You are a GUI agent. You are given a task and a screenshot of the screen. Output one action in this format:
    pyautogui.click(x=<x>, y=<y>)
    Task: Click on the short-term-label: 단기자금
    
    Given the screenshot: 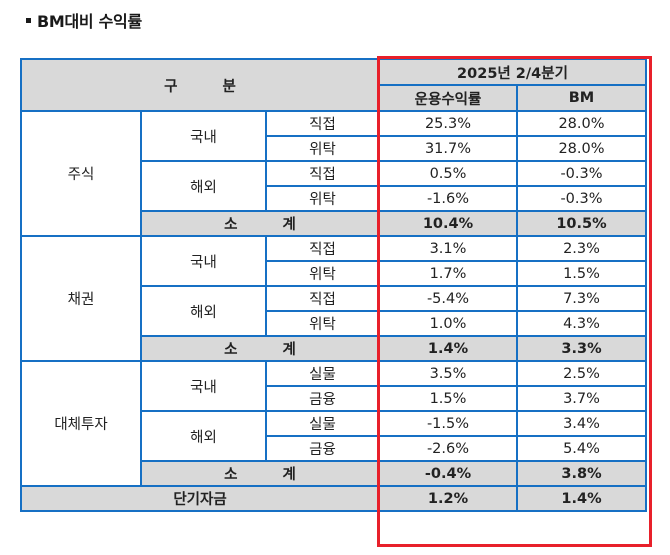 What is the action you would take?
    pyautogui.click(x=200, y=498)
    